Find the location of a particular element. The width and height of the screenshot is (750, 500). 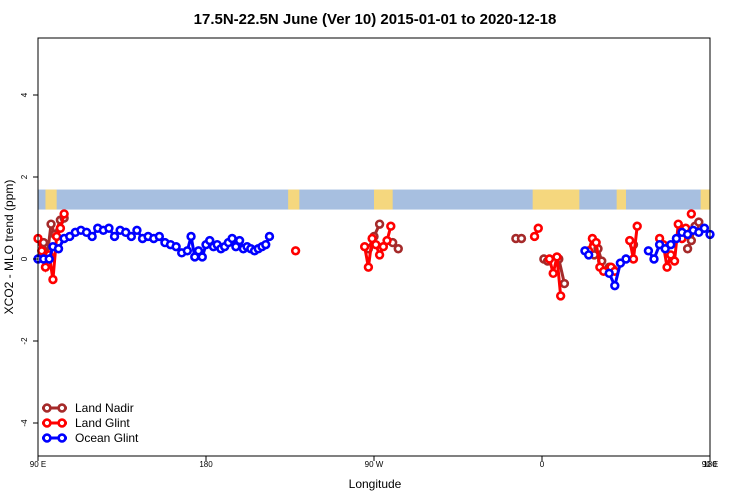

y-axis-label: XCO2 - MLO trend (ppm) is located at coordinates (9, 247).